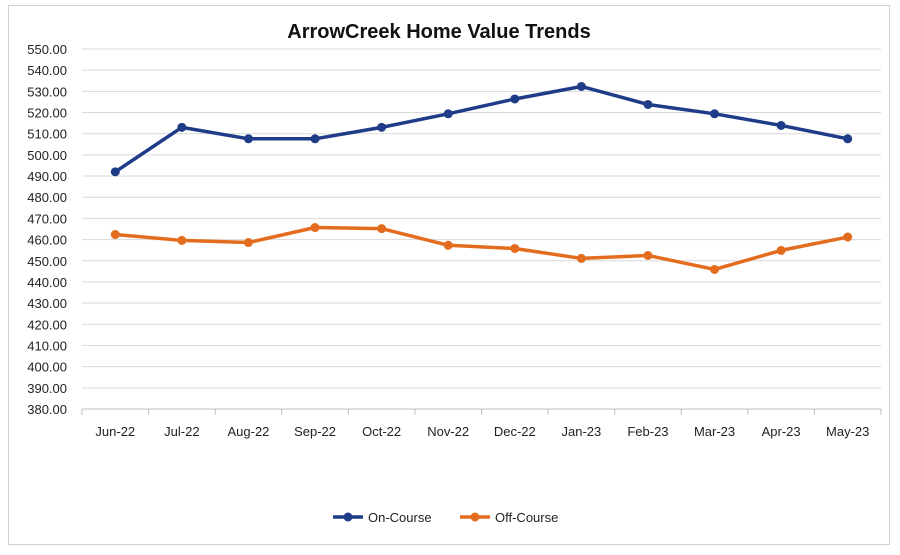 This screenshot has height=555, width=900. Describe the element at coordinates (526, 517) in the screenshot. I see `legend-label: Off-Course` at that location.